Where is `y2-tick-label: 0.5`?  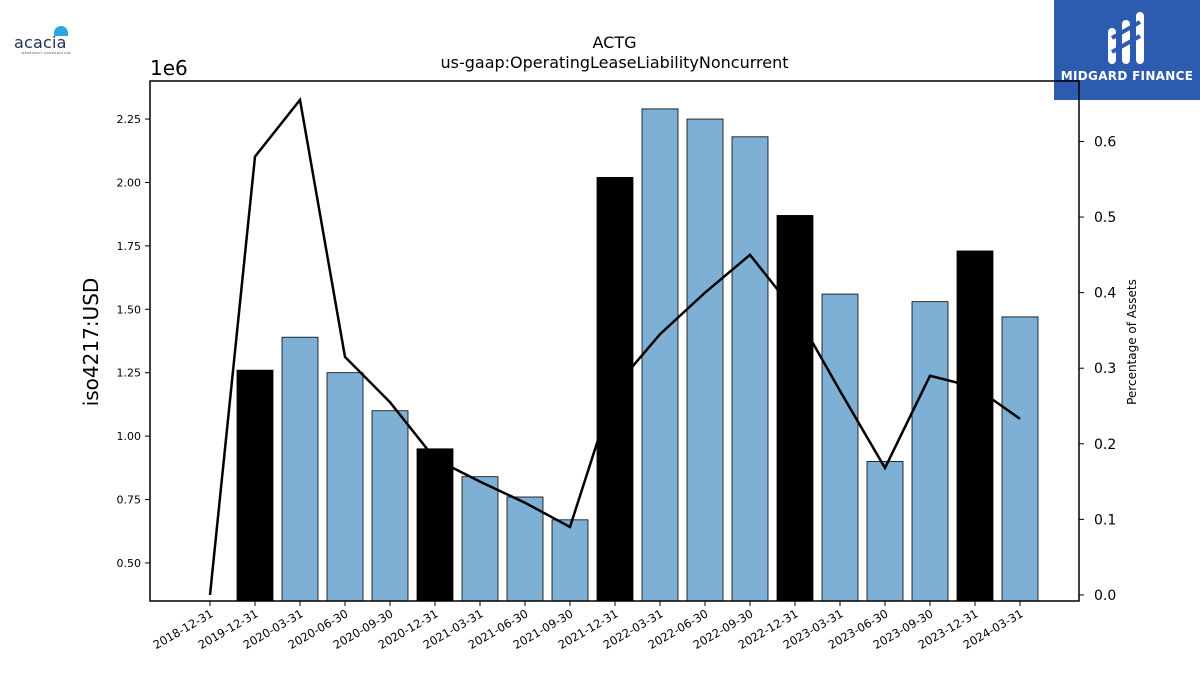
y2-tick-label: 0.5 is located at coordinates (1105, 218).